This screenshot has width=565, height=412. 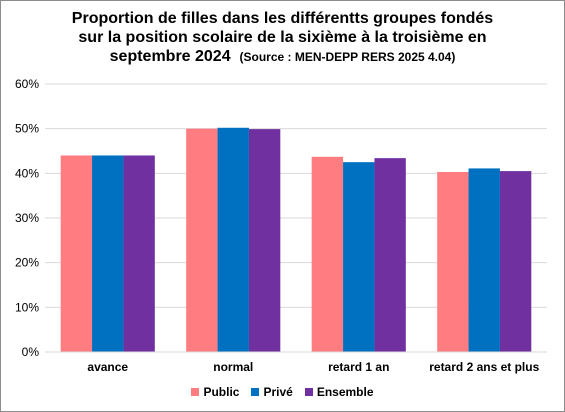 I want to click on legend-item: Privé, so click(x=272, y=392).